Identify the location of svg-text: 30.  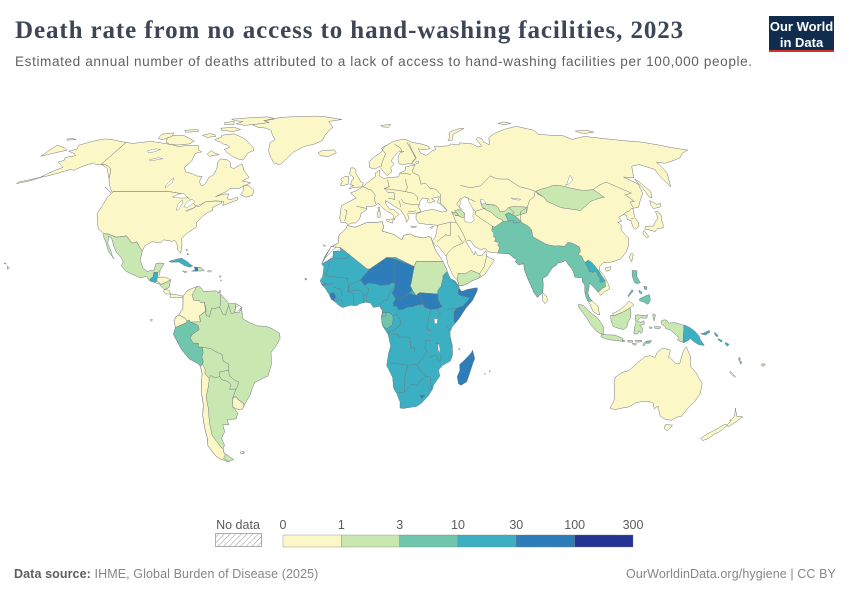
(516, 525).